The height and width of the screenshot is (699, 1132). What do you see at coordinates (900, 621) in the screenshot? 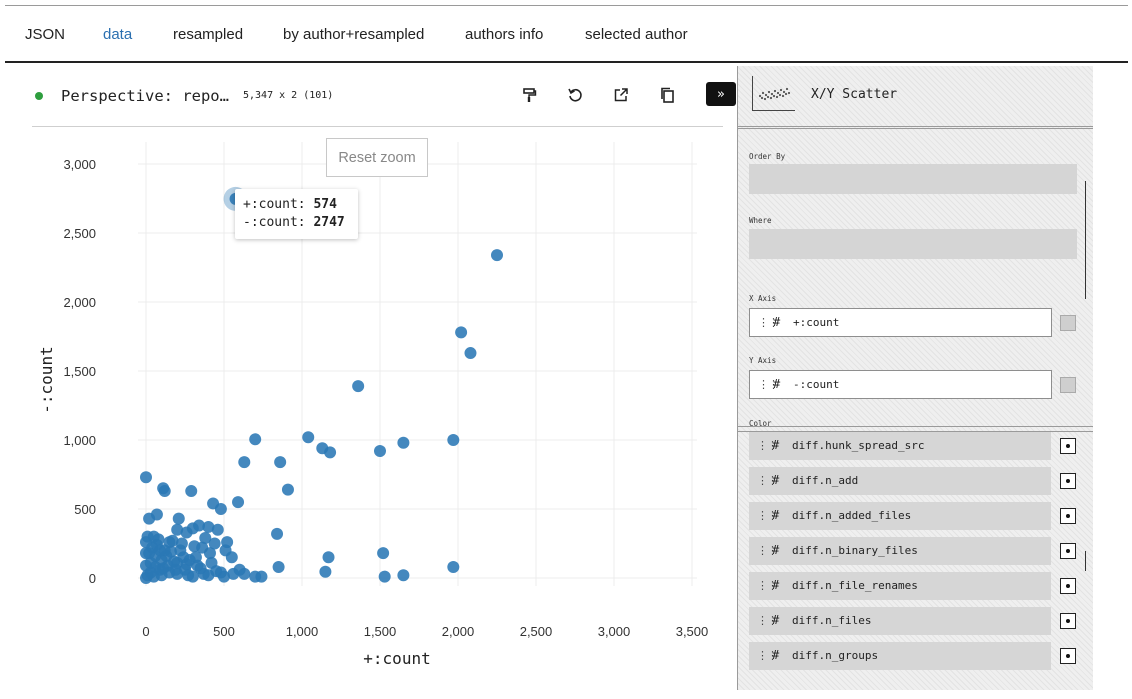
I see `column-item: ⋮⋮ # diff.n_files` at bounding box center [900, 621].